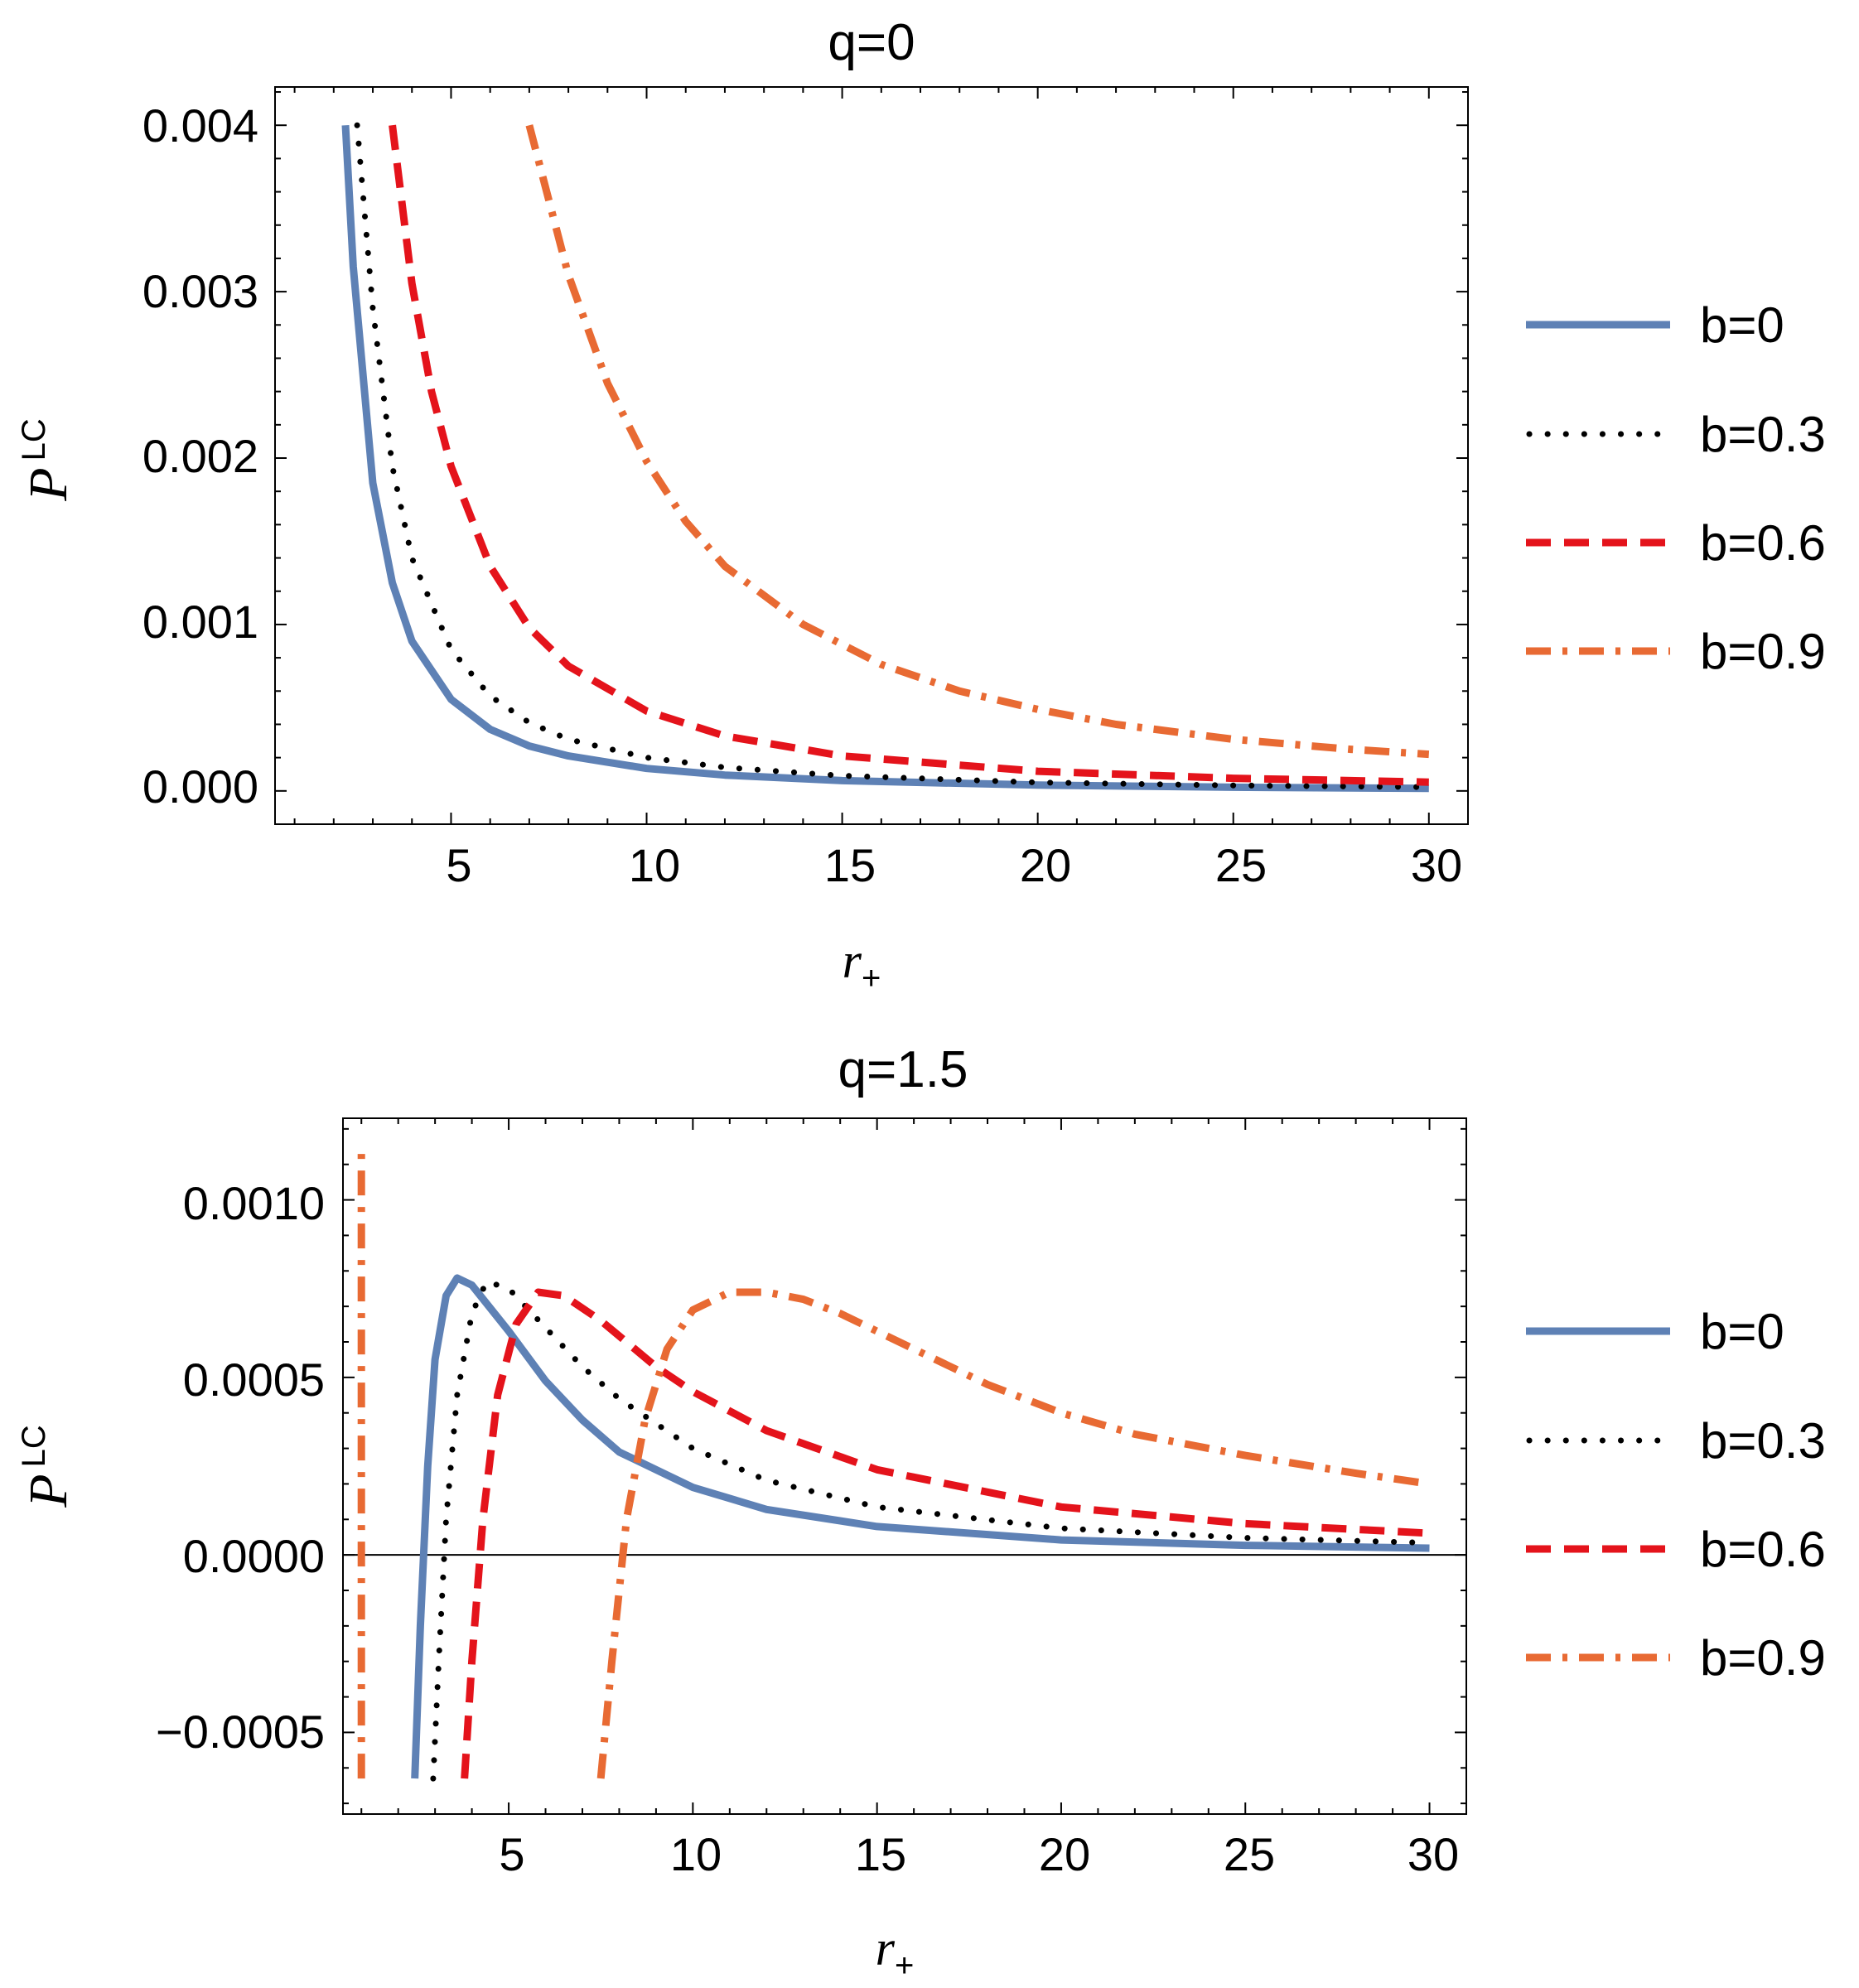 This screenshot has width=1859, height=1988. I want to click on y-tick-label: 0.001, so click(200, 622).